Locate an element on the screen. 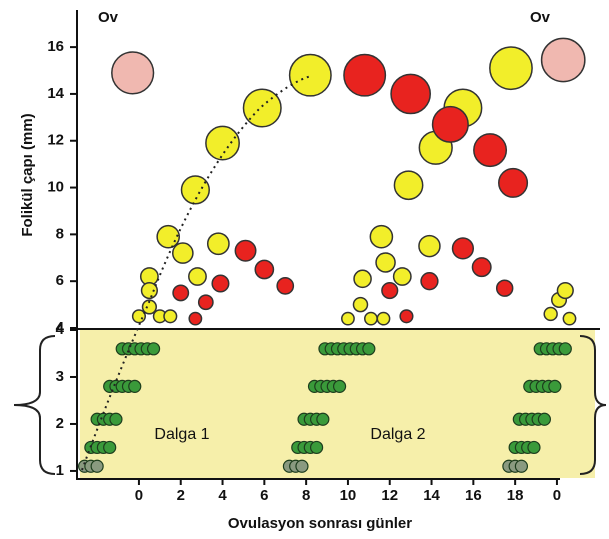  x-tick-label: 12 is located at coordinates (389, 495).